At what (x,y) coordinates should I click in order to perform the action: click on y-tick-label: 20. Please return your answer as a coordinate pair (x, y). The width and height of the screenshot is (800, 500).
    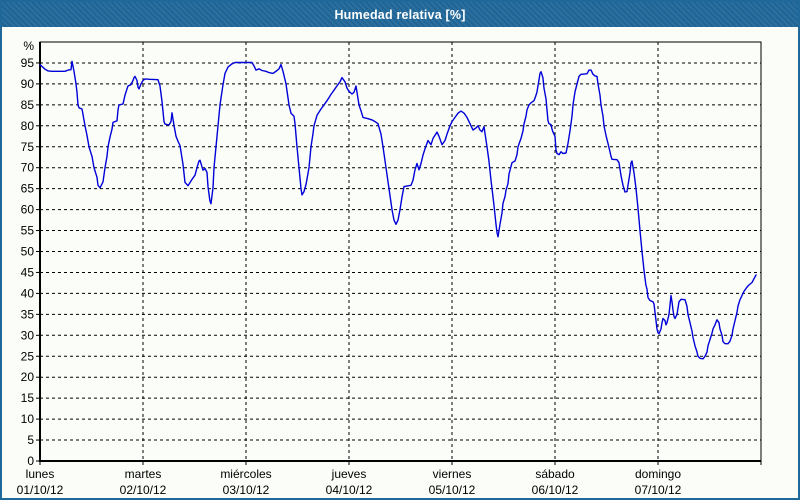
    Looking at the image, I should click on (28, 377).